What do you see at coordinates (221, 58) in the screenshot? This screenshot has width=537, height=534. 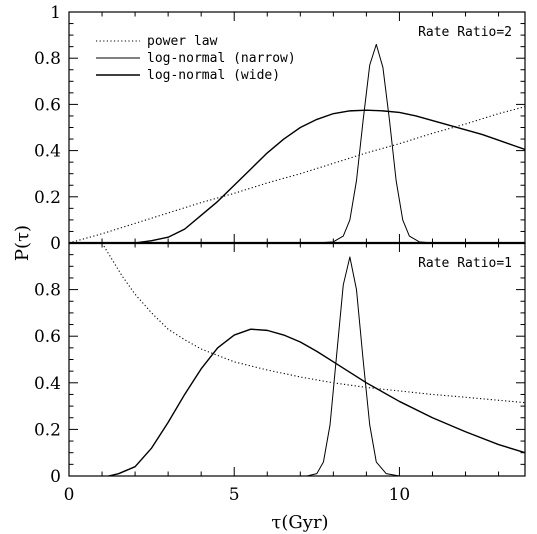 I see `legend-entry-label: log-normal (narrow)` at bounding box center [221, 58].